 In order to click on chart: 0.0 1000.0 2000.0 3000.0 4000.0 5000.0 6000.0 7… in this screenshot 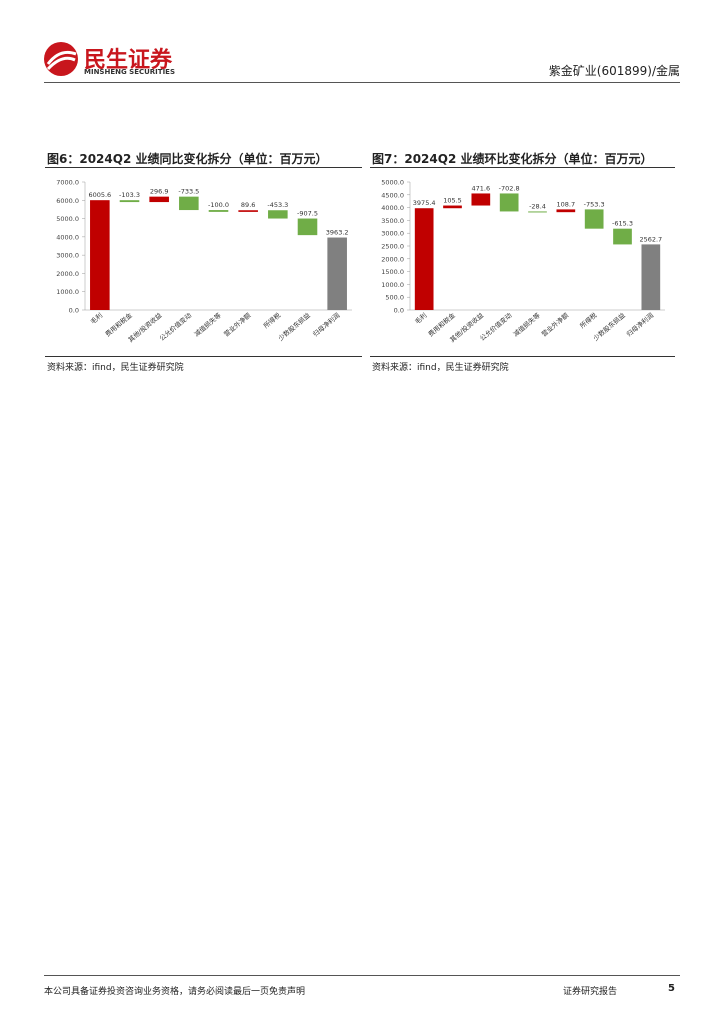, I will do `click(204, 261)`.